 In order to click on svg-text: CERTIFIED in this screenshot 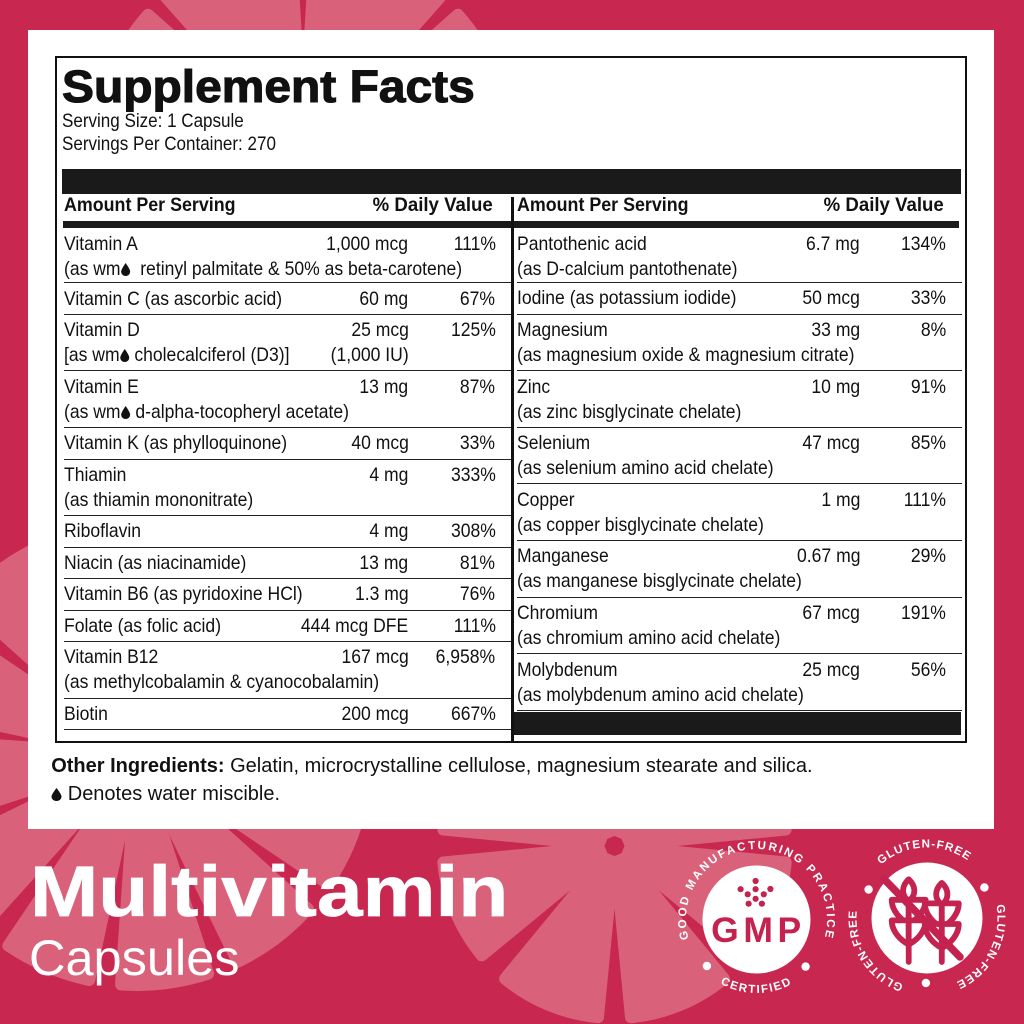, I will do `click(756, 986)`.